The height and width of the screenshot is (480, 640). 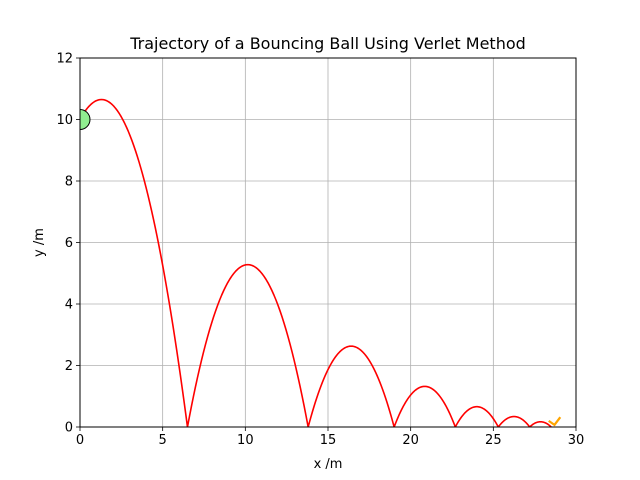 I want to click on x-tick-label: 20, so click(x=410, y=440).